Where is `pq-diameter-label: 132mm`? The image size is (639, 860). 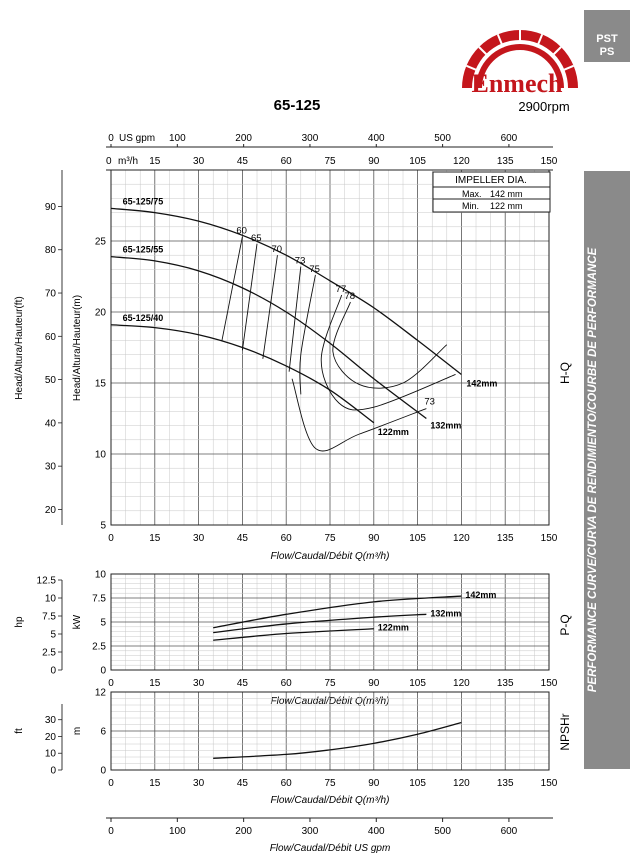 pq-diameter-label: 132mm is located at coordinates (445, 613).